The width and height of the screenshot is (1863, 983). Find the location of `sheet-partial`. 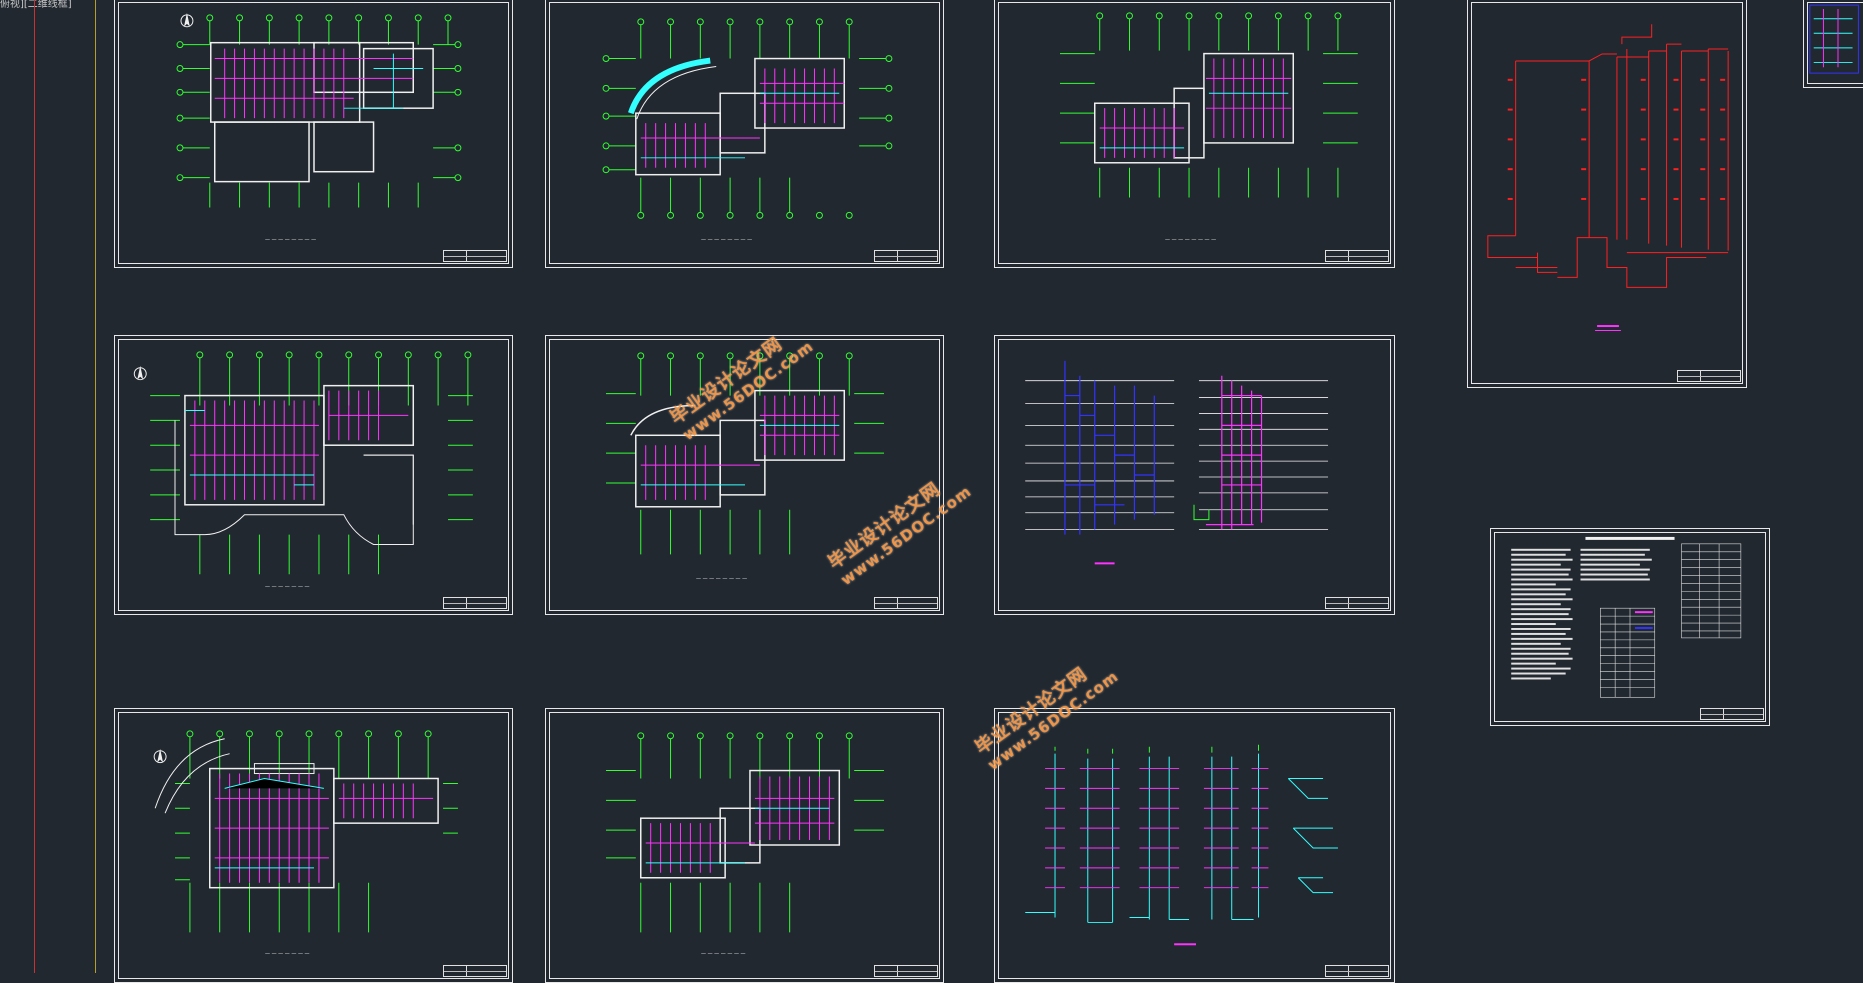

sheet-partial is located at coordinates (1833, 44).